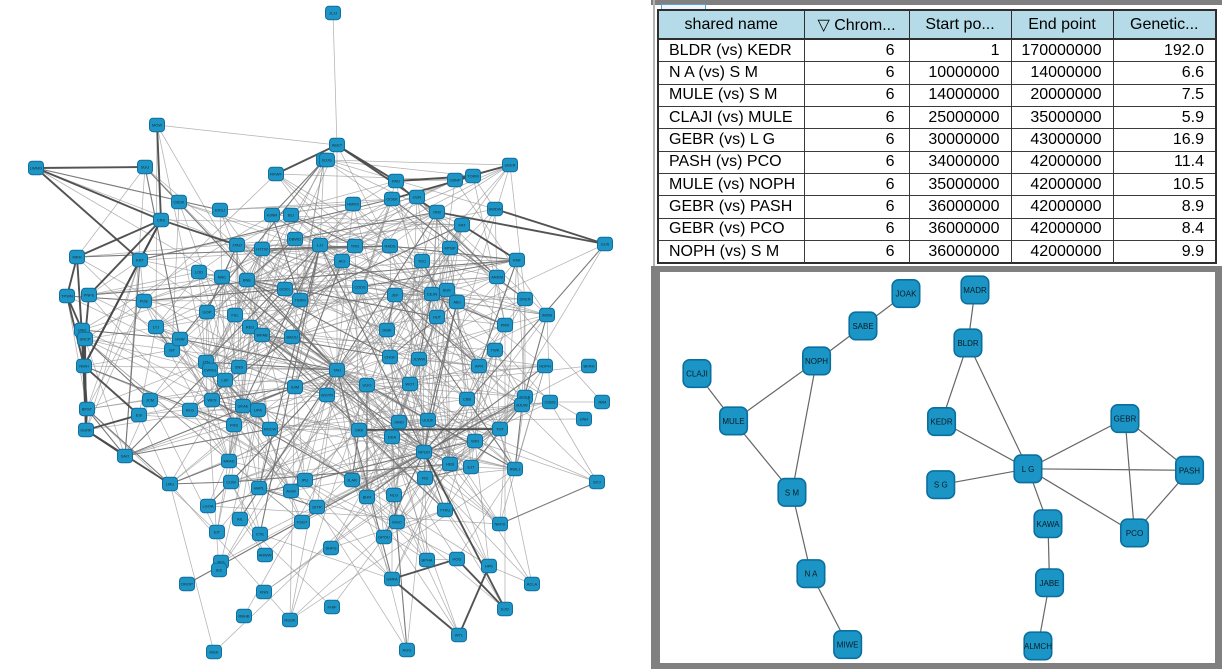 This screenshot has height=669, width=1222. I want to click on svg-text: NLG, so click(394, 495).